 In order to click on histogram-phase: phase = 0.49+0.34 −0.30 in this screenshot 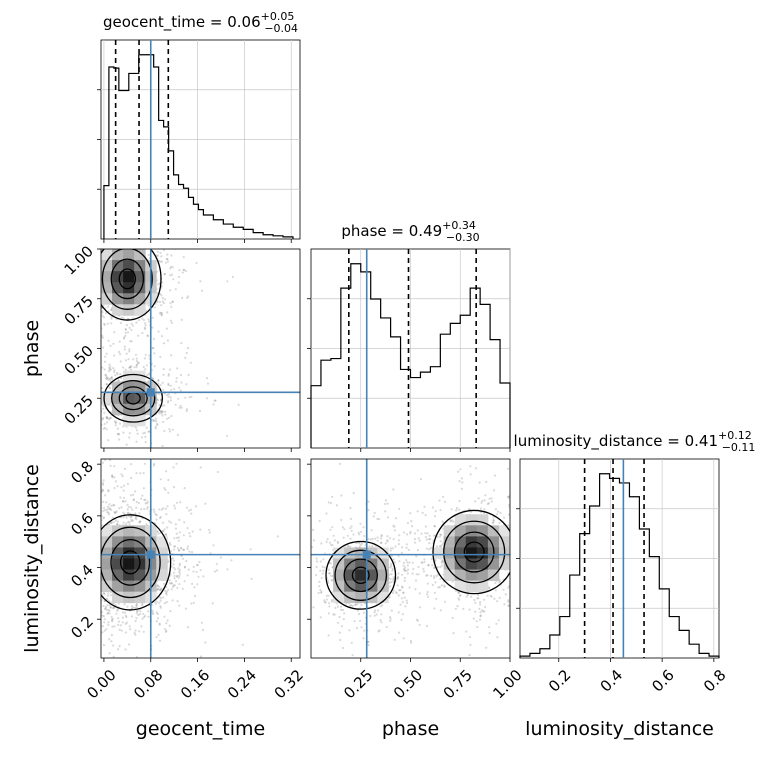, I will do `click(409, 335)`.